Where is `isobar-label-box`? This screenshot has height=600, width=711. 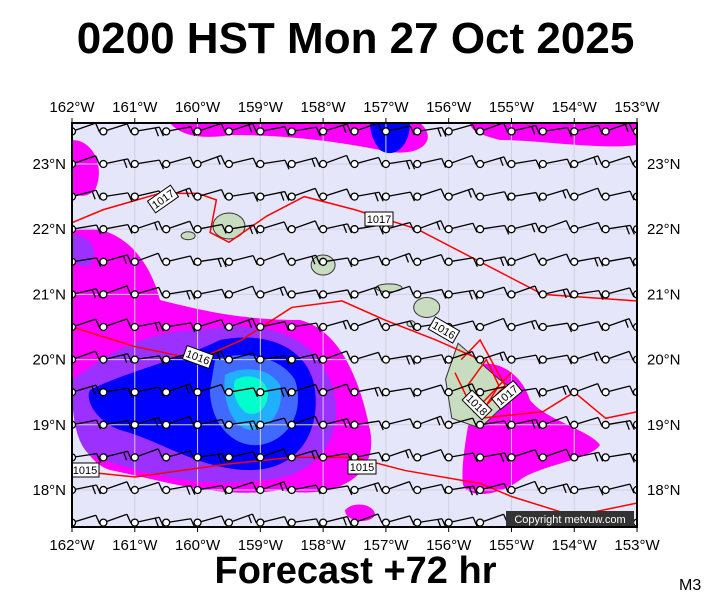 isobar-label-box is located at coordinates (507, 395).